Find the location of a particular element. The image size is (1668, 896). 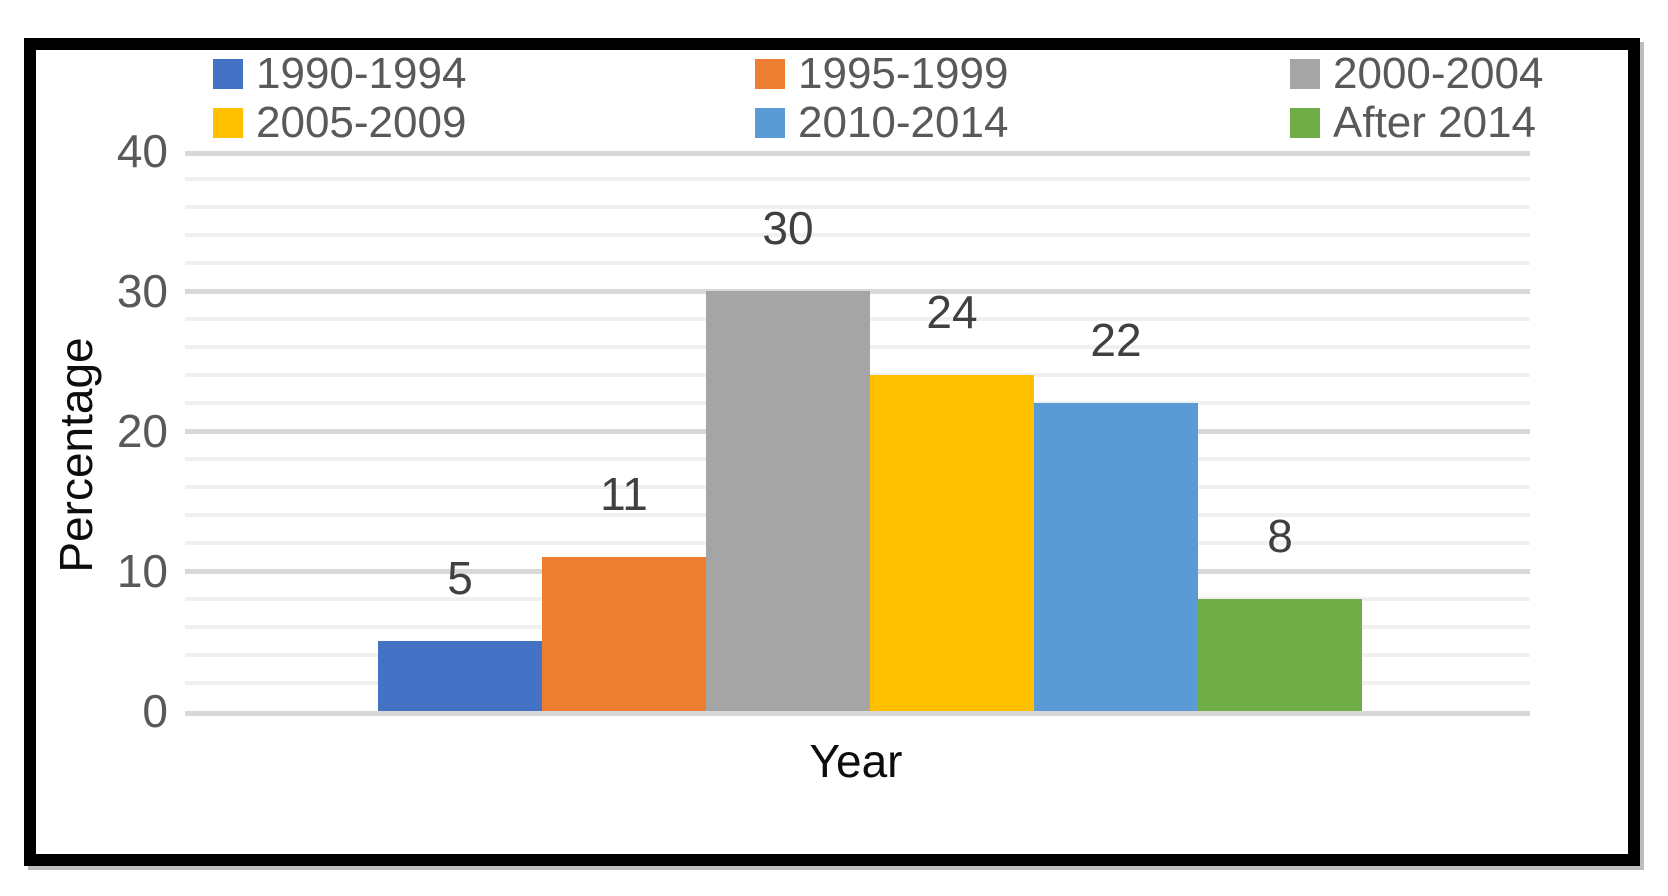

y-tick-label-40: 40 is located at coordinates (142, 151).